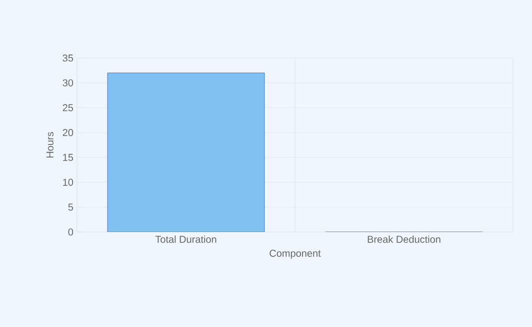  What do you see at coordinates (68, 58) in the screenshot?
I see `y-tick-label: 35` at bounding box center [68, 58].